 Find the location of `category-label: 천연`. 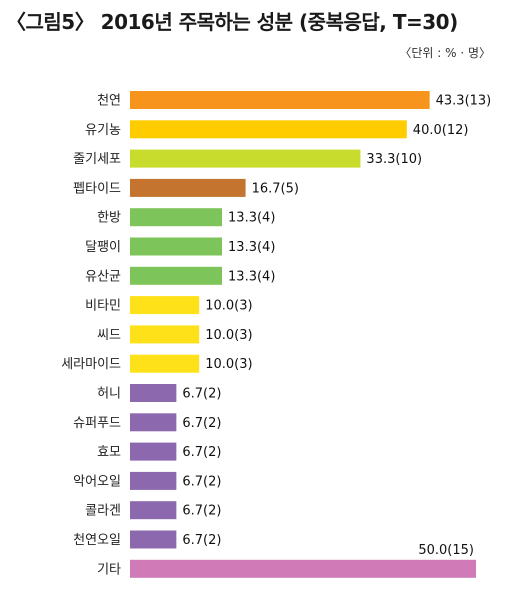

category-label: 천연 is located at coordinates (109, 101).